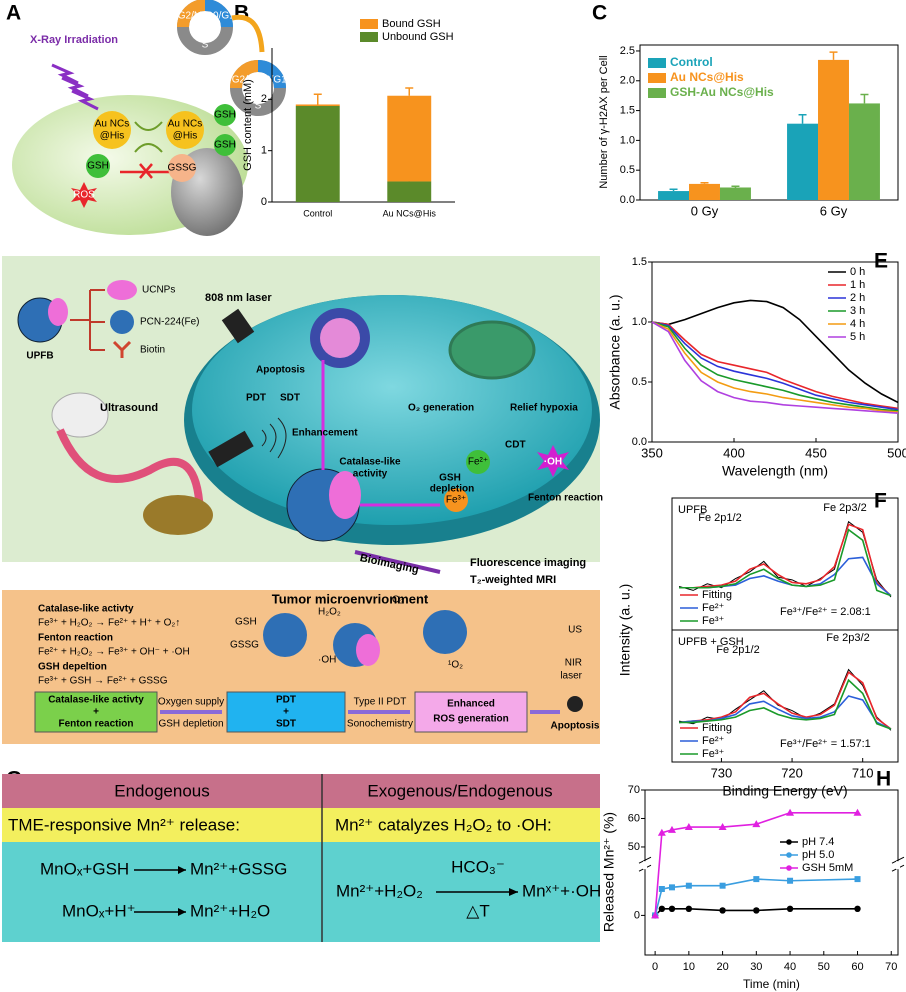 Image resolution: width=906 pixels, height=992 pixels. I want to click on y-axis-label: Released Mn²⁺ (%), so click(609, 872).